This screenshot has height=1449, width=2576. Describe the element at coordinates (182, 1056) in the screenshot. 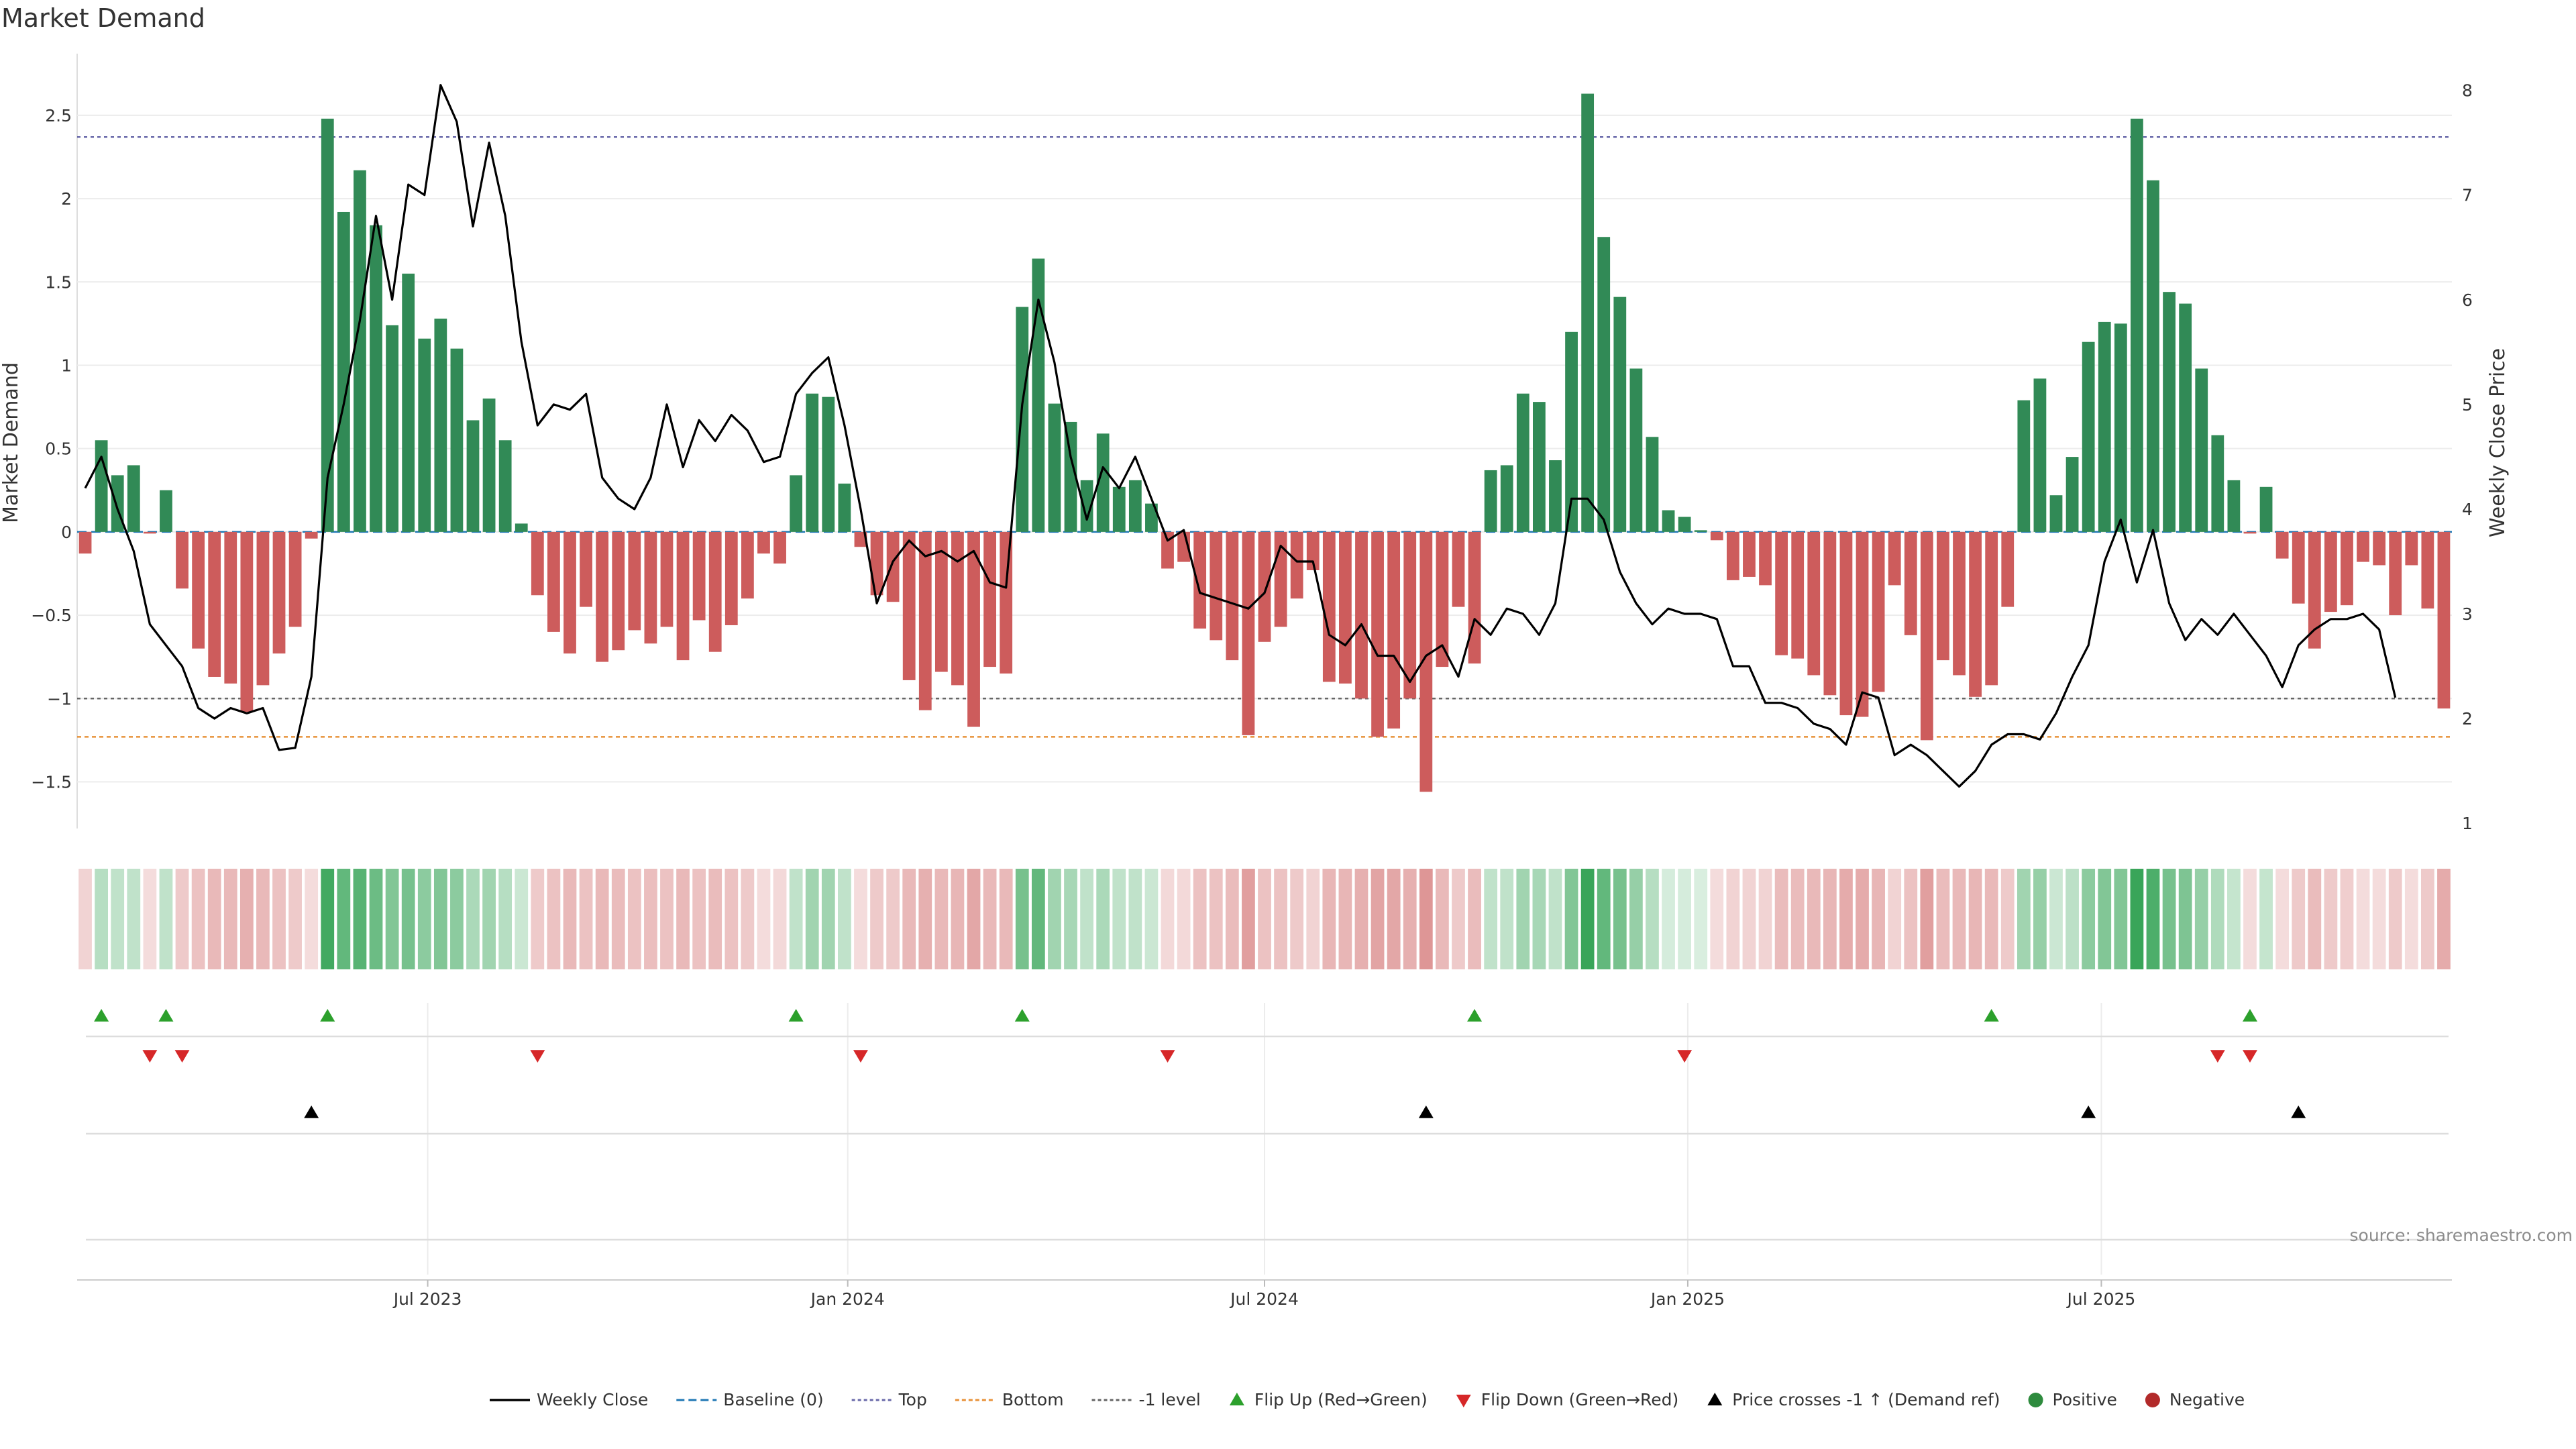

I see `flip-down-marker` at that location.